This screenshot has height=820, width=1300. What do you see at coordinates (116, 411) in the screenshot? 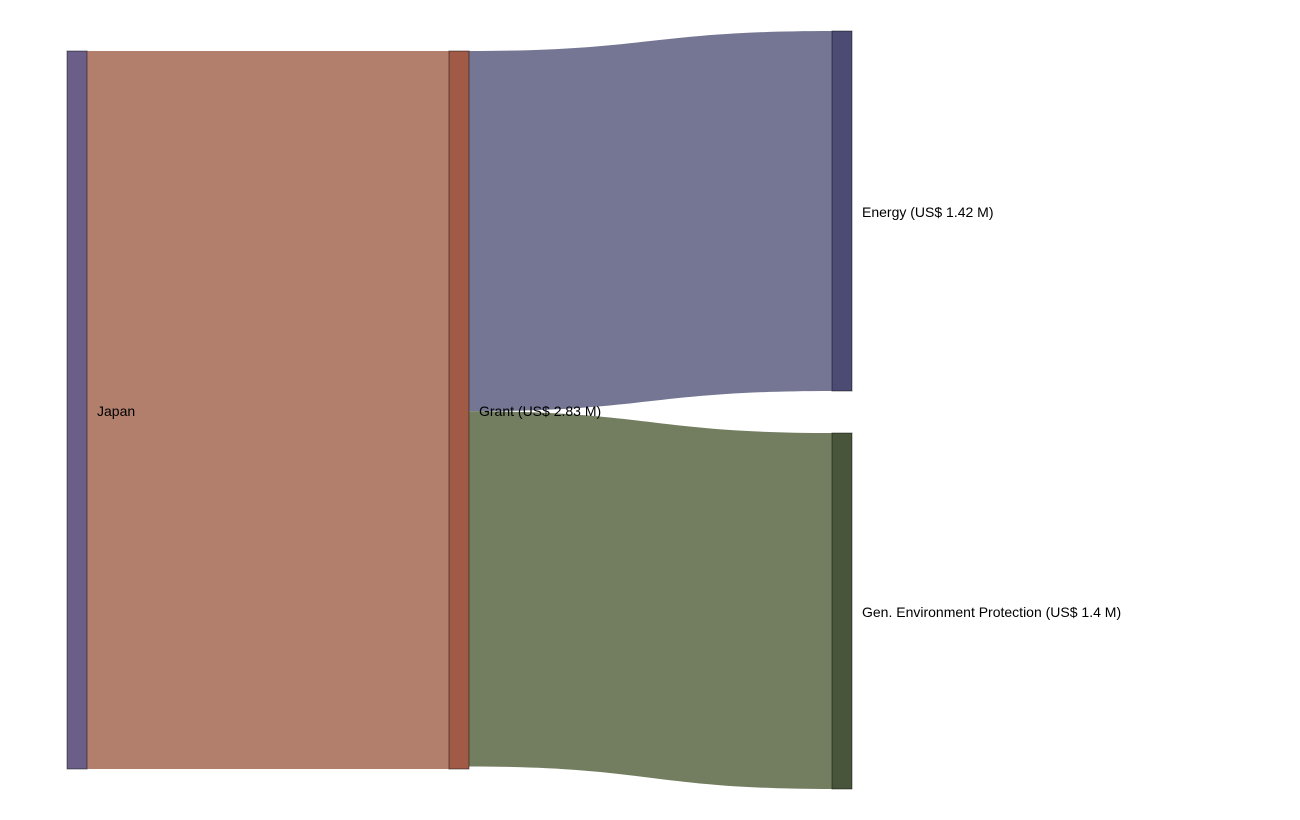
I see `node-label-japan: Japan` at bounding box center [116, 411].